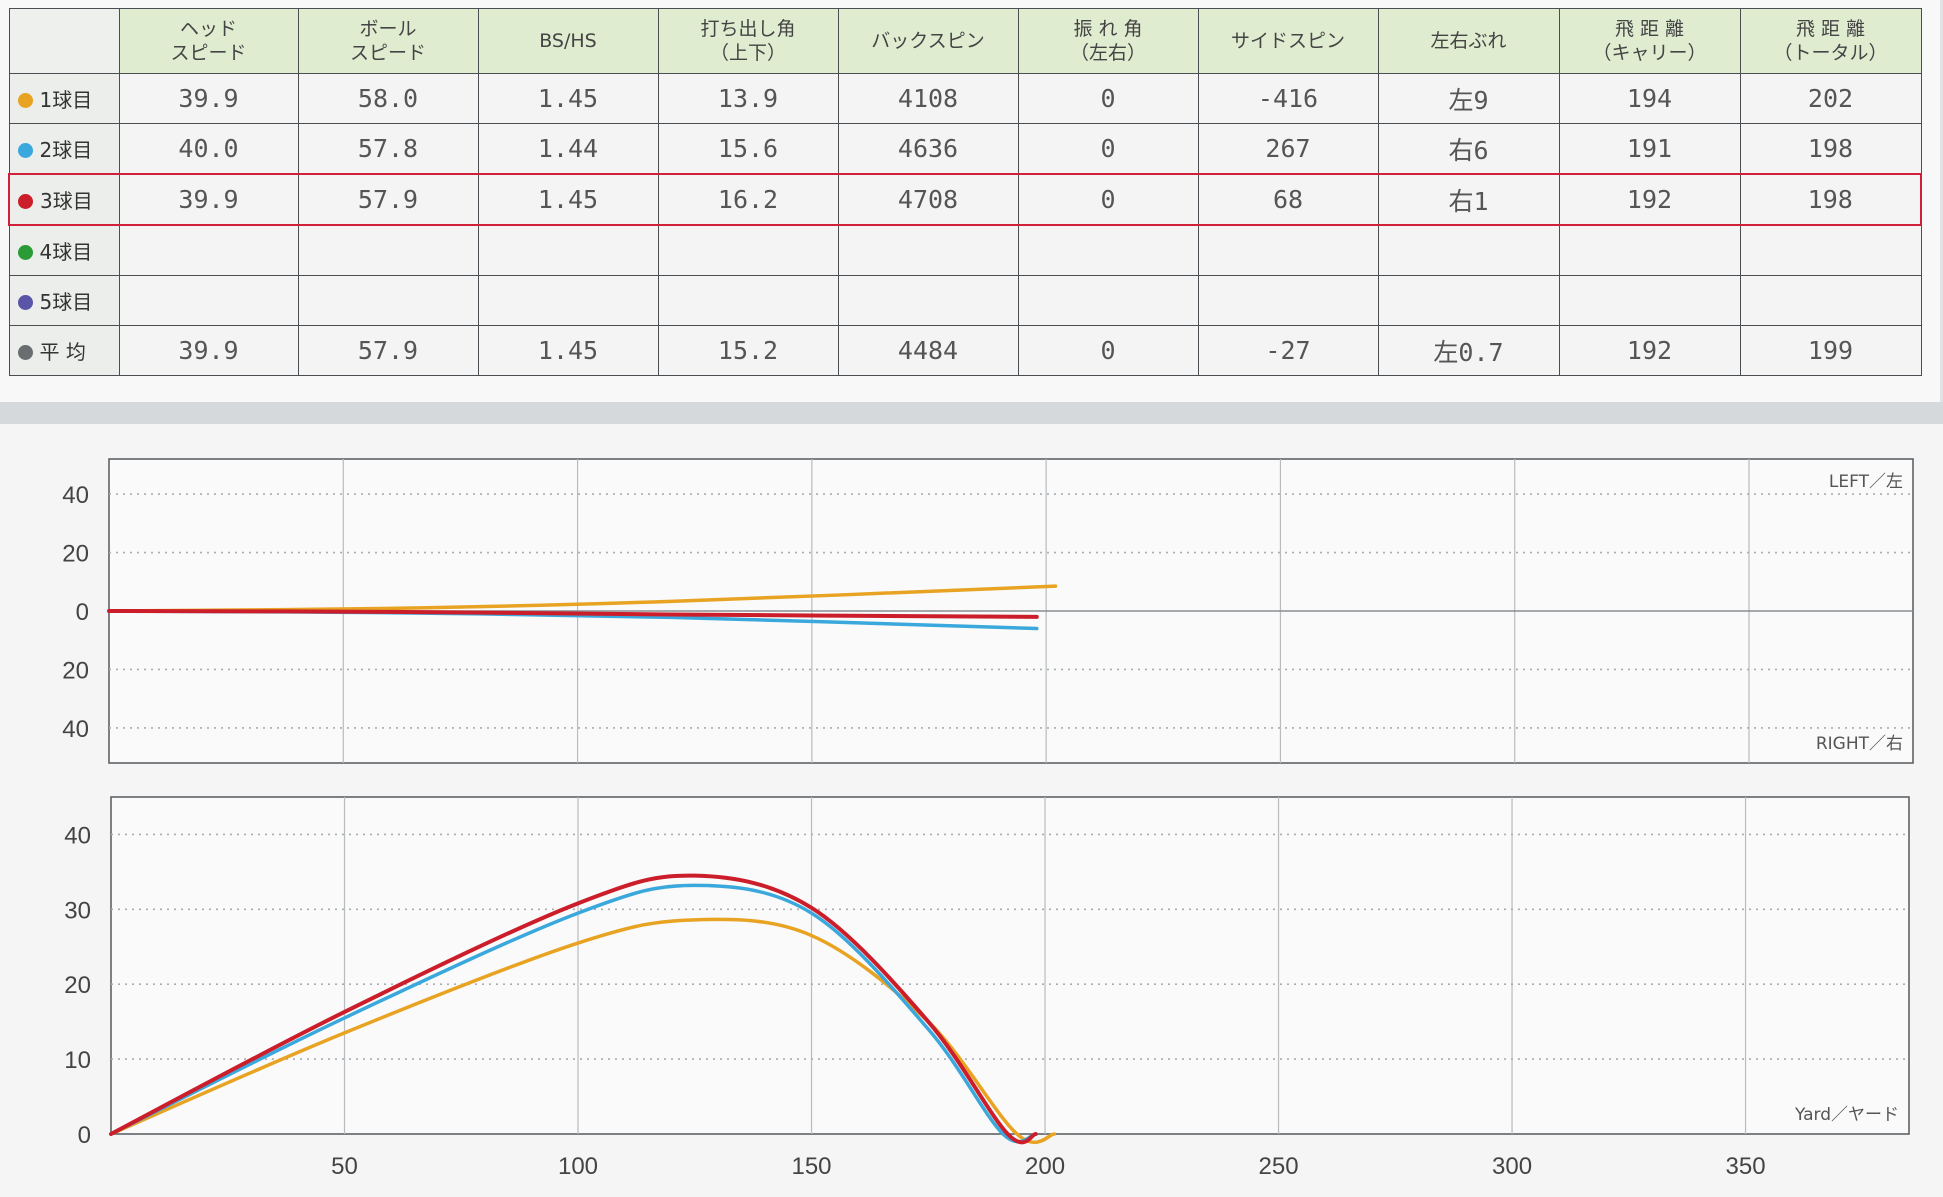 The width and height of the screenshot is (1943, 1197). I want to click on x-tick-label: 300, so click(1512, 1166).